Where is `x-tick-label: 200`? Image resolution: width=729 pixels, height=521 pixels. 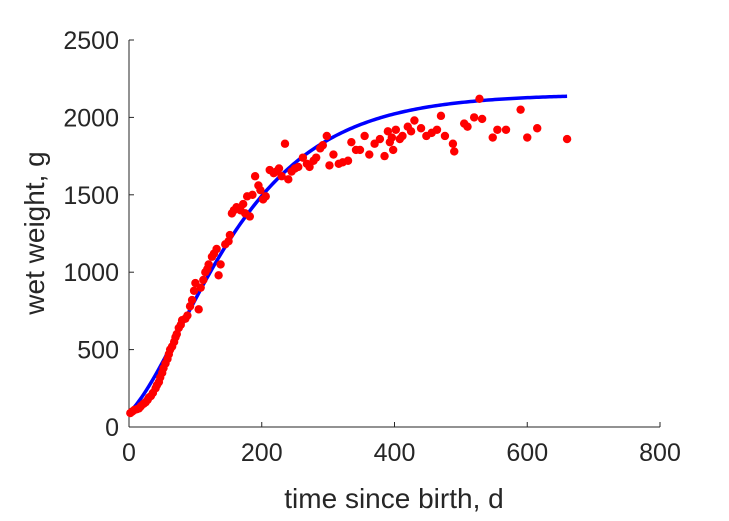
x-tick-label: 200 is located at coordinates (262, 453).